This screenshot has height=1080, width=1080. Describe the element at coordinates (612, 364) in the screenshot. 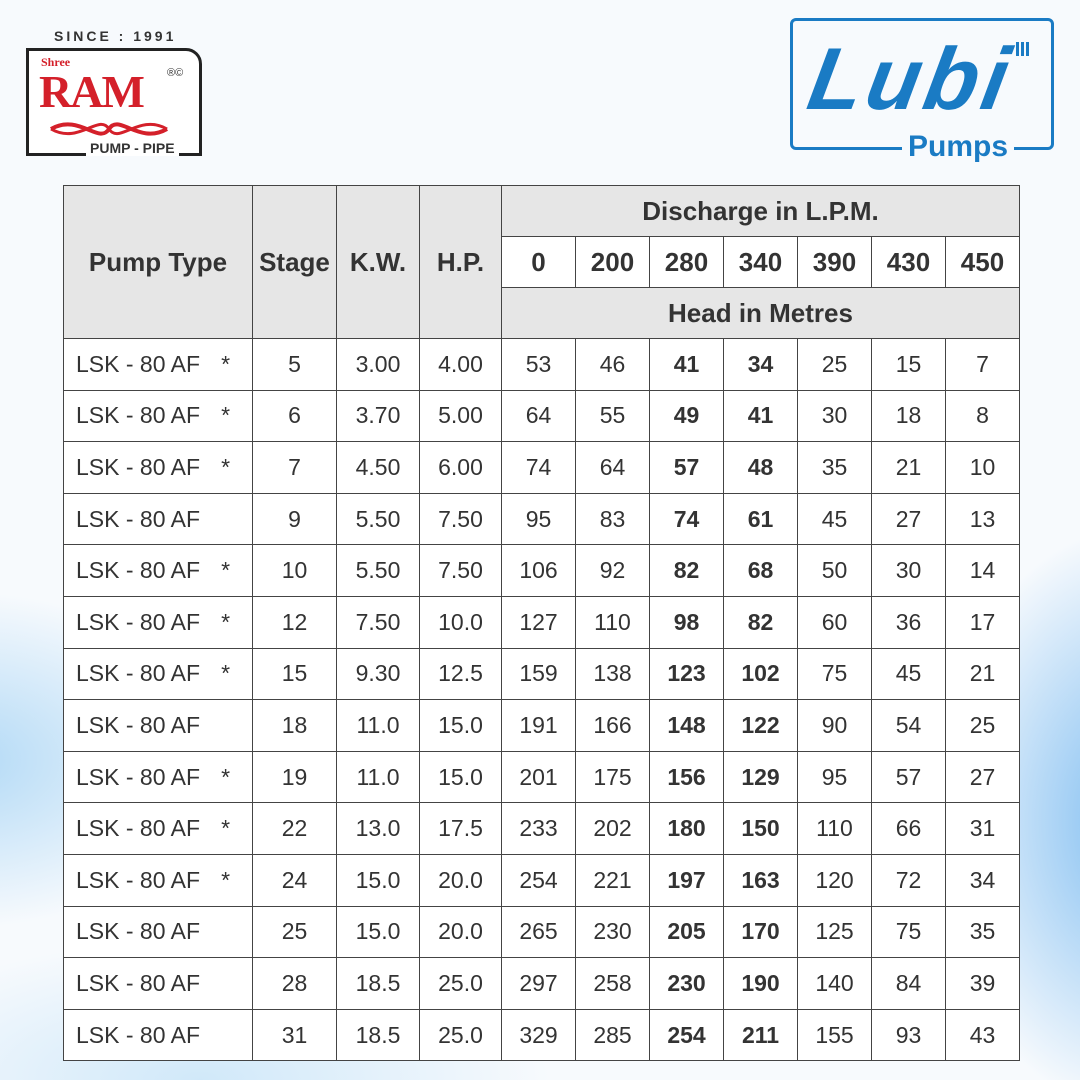

I see `head-cell-200-lpm: 46` at that location.